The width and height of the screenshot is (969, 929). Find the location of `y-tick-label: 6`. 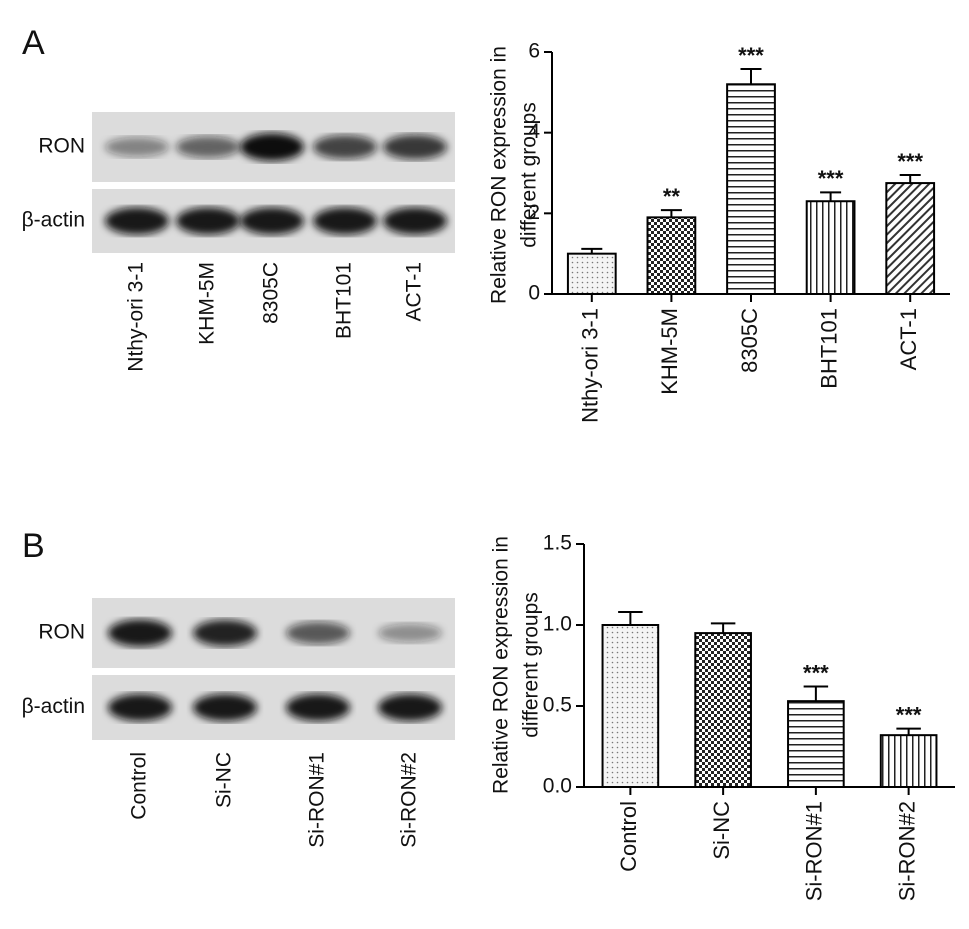

y-tick-label: 6 is located at coordinates (534, 51).